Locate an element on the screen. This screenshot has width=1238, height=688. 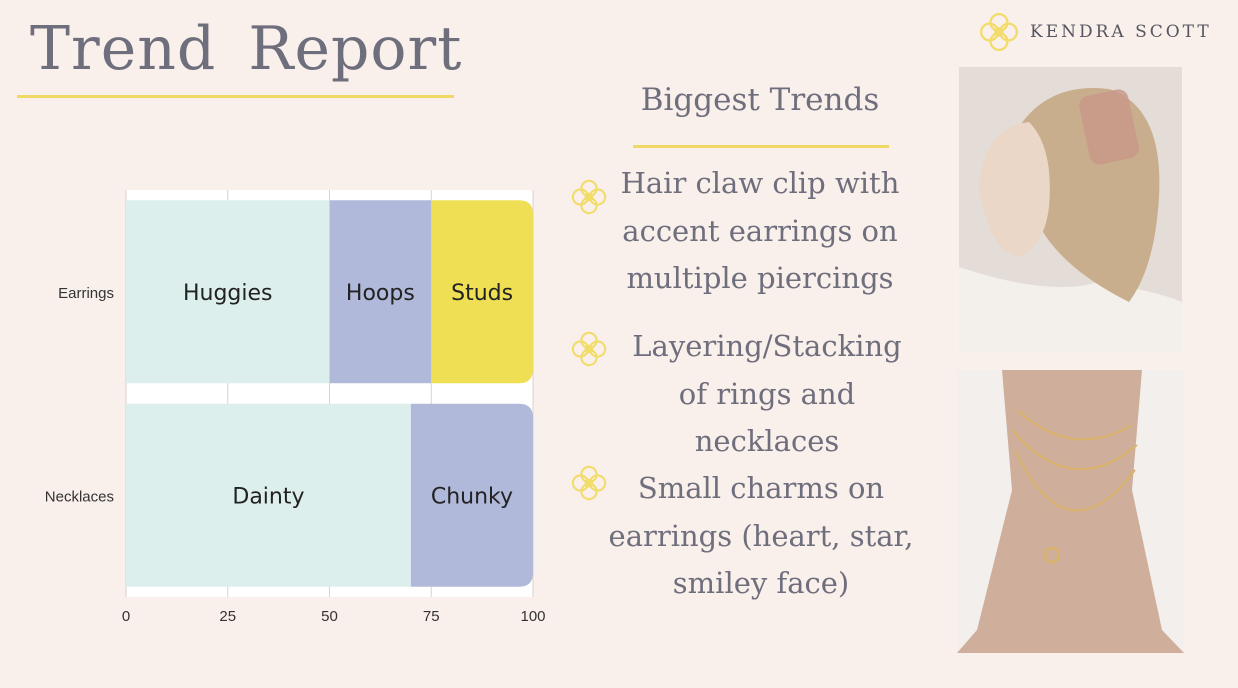
necklace-illustration is located at coordinates (1070, 511).